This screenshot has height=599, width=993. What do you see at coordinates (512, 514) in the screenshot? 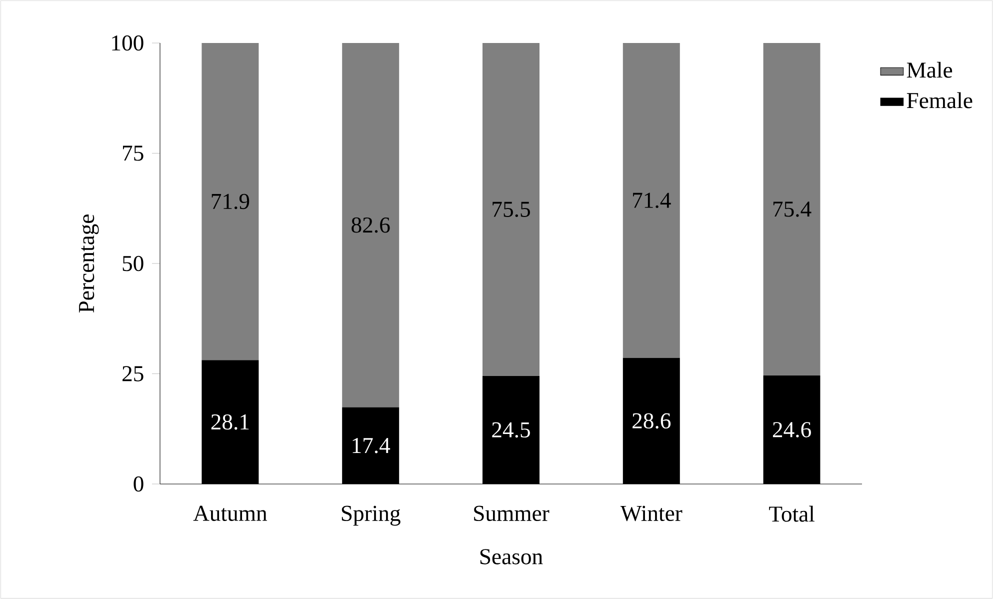
I see `x-tick-label: Summer` at bounding box center [512, 514].